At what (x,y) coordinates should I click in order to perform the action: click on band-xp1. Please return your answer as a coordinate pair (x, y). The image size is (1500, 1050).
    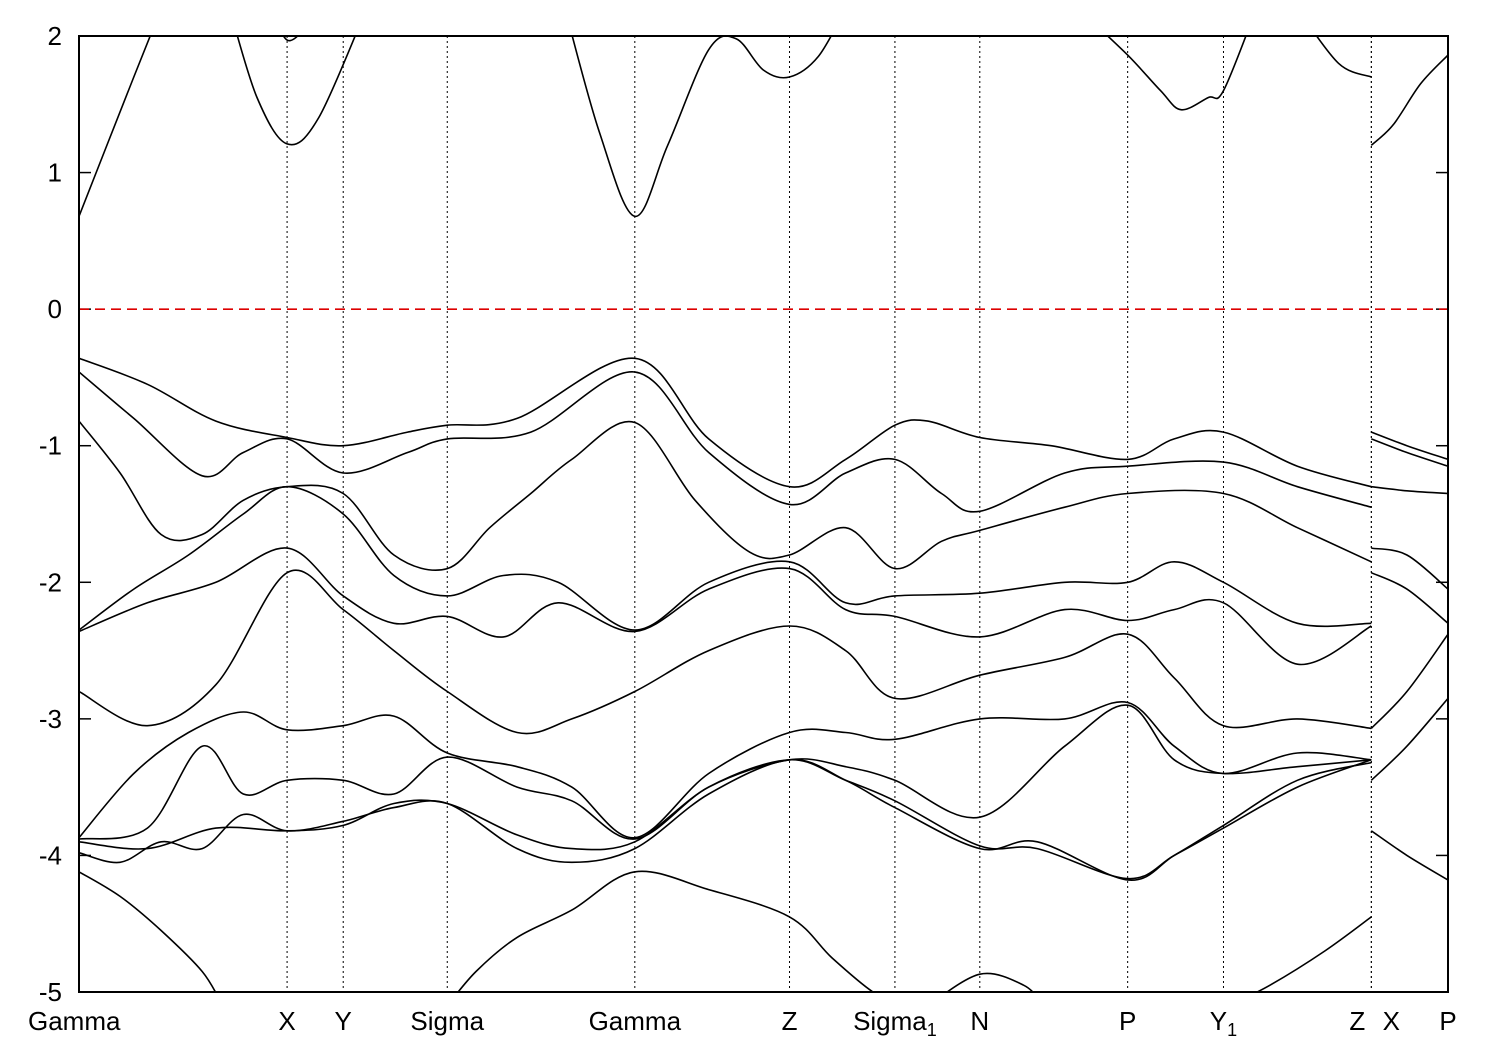
    Looking at the image, I should click on (1409, 446).